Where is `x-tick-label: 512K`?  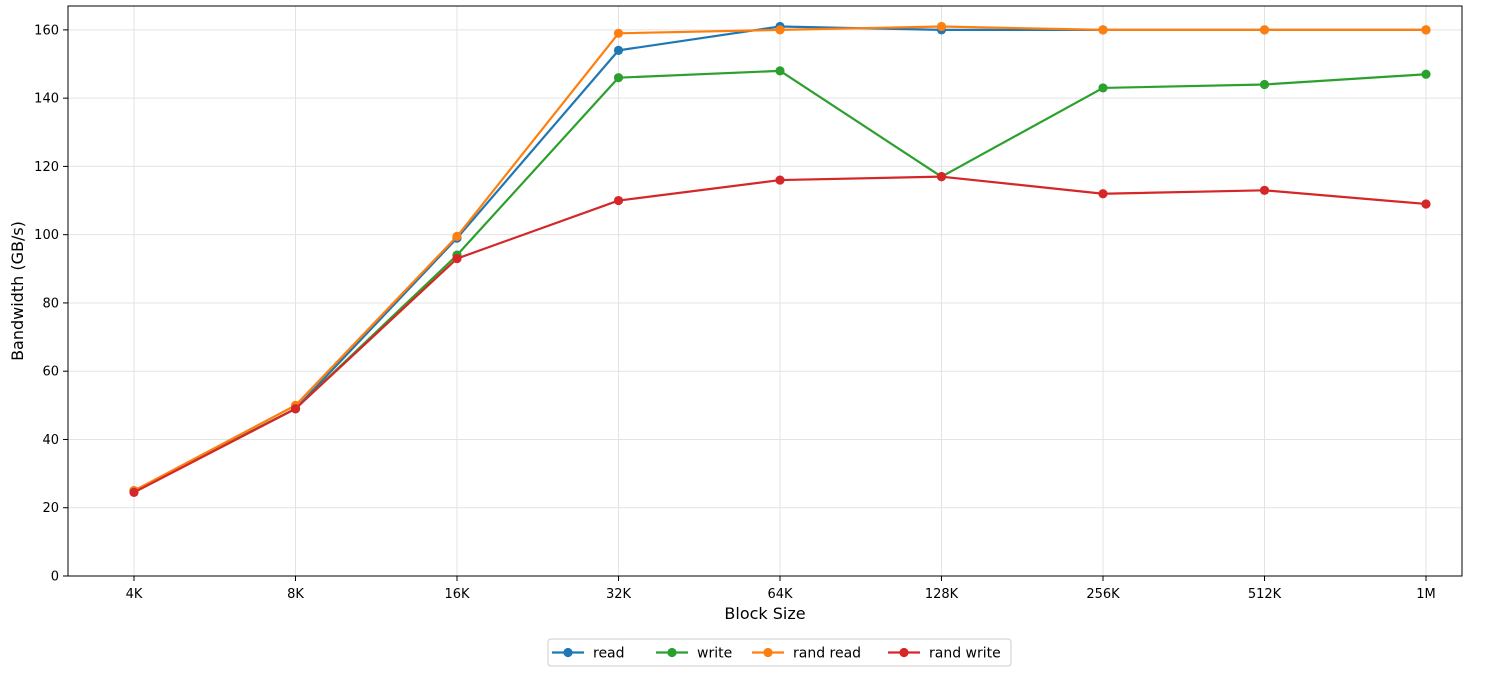 x-tick-label: 512K is located at coordinates (1265, 594).